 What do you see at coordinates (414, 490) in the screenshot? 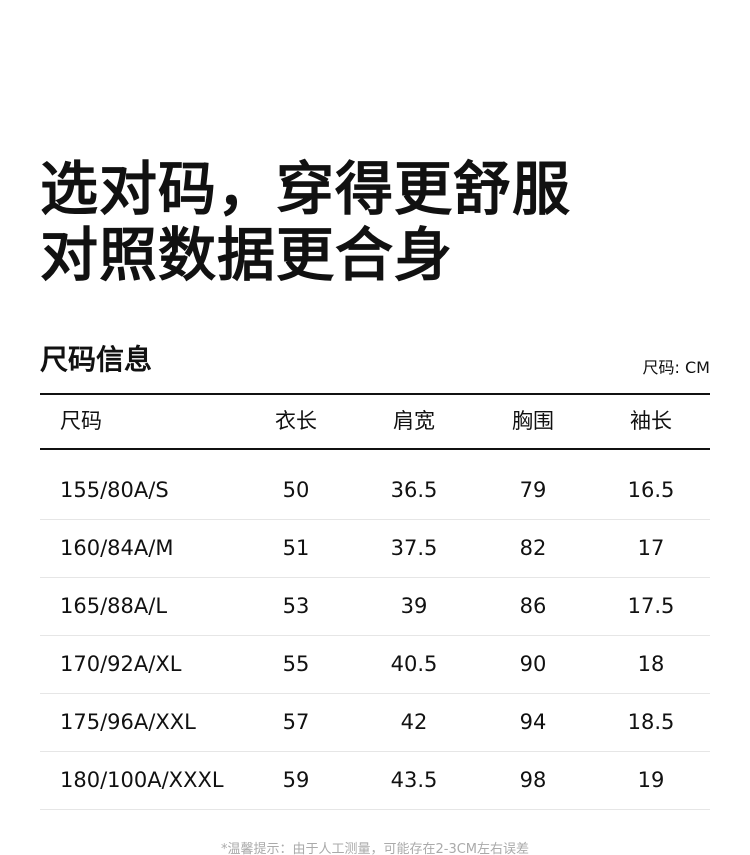
I see `table-cell: 36.5` at bounding box center [414, 490].